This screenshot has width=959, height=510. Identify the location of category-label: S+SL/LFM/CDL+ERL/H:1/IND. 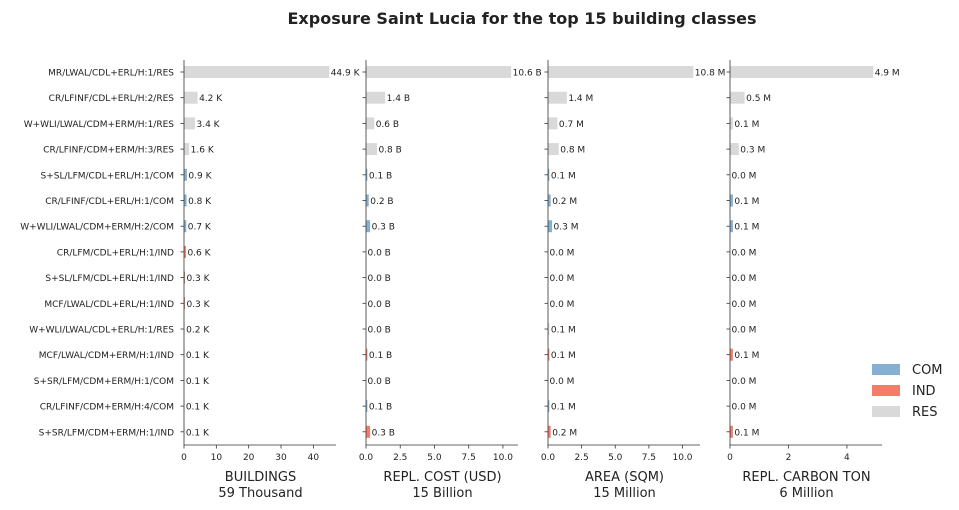
(109, 279).